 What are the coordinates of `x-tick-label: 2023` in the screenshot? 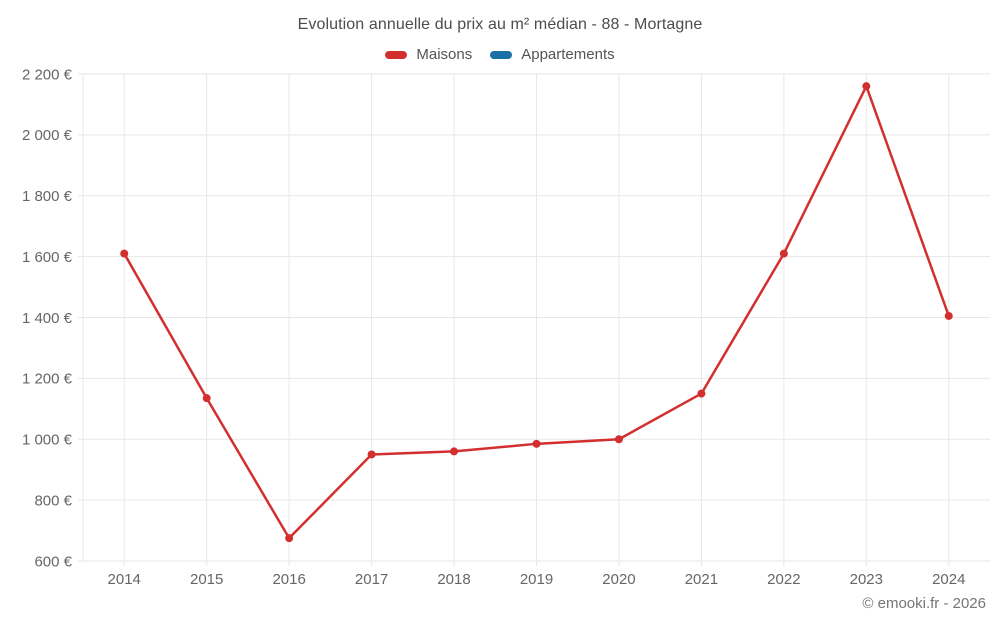 It's located at (866, 579).